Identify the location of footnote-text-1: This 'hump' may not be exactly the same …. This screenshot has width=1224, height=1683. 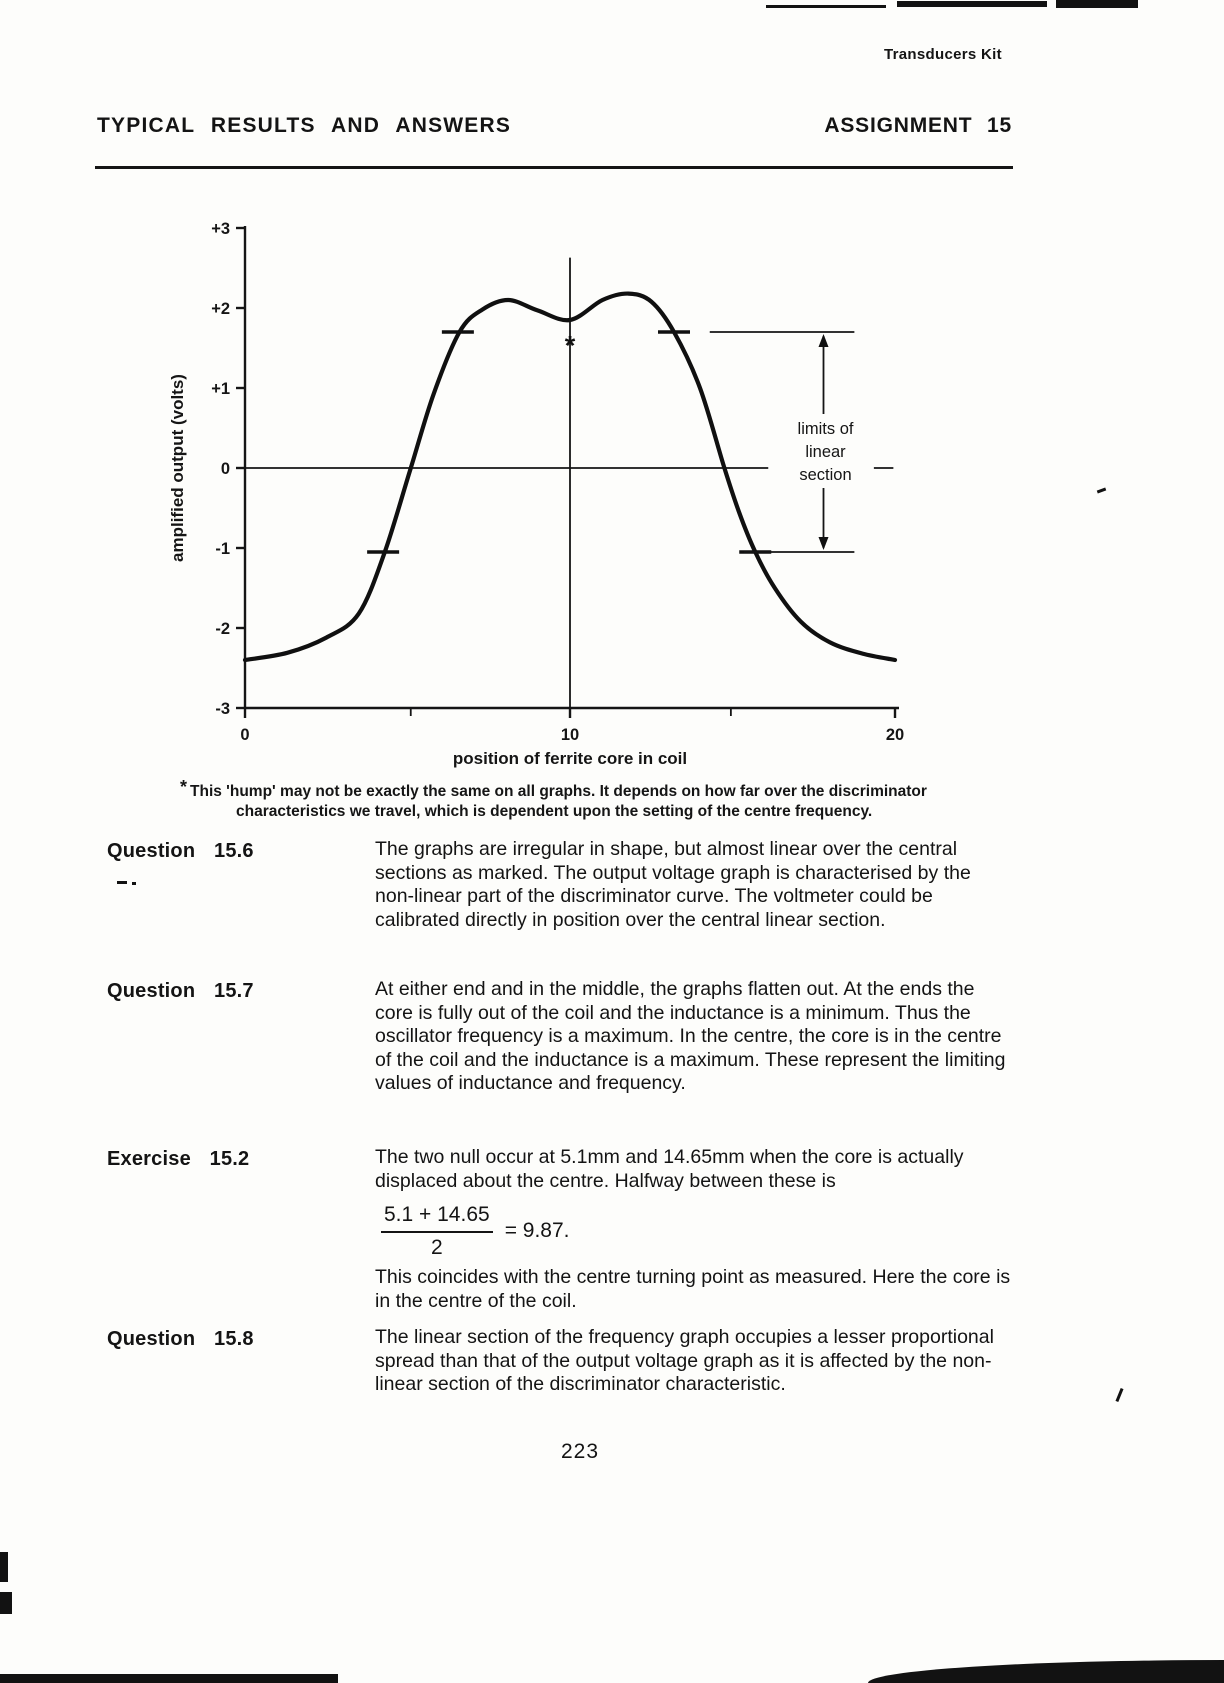
(558, 791).